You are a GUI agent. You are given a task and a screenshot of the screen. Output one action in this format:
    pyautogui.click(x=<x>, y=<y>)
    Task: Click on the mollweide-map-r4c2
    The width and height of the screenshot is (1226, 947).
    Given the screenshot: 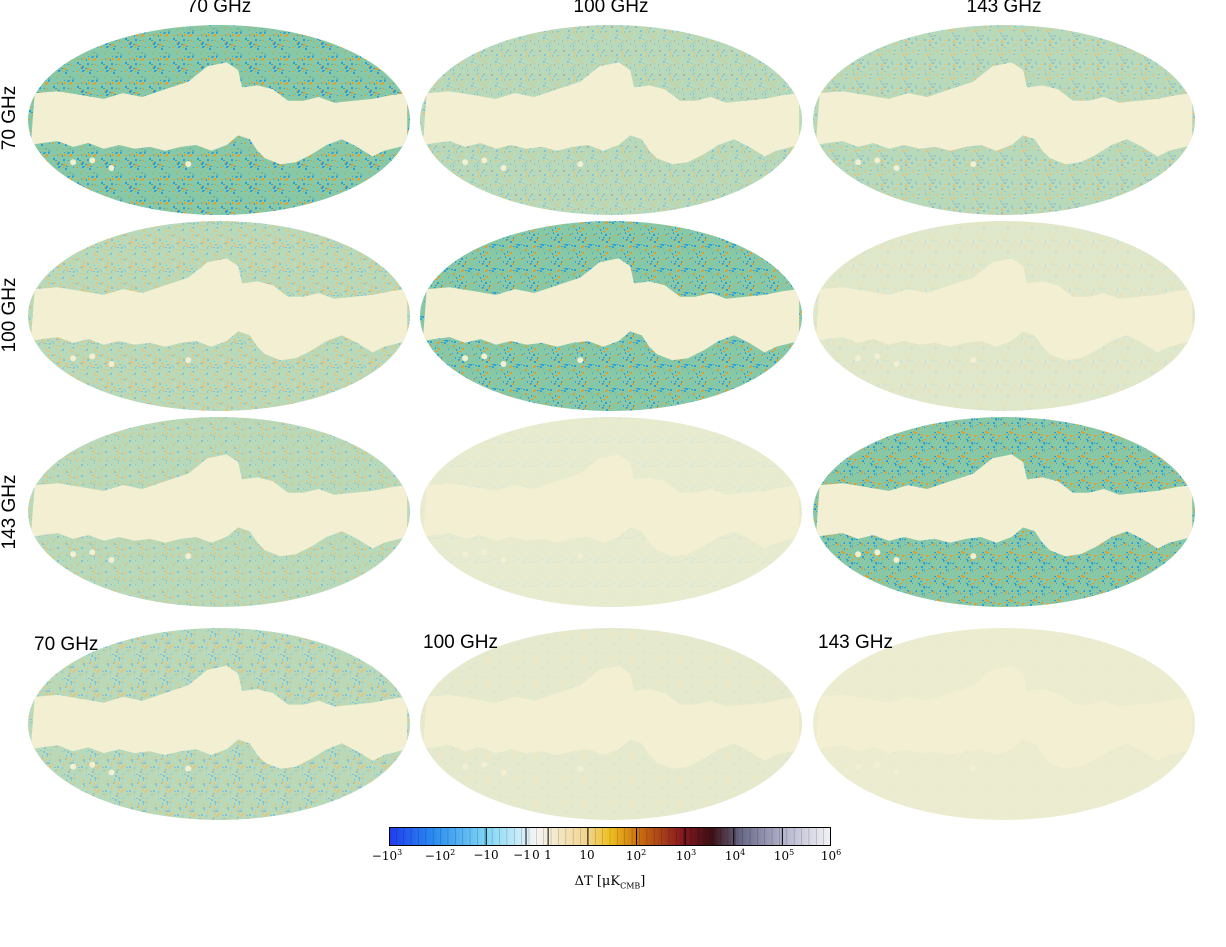 What is the action you would take?
    pyautogui.click(x=611, y=724)
    